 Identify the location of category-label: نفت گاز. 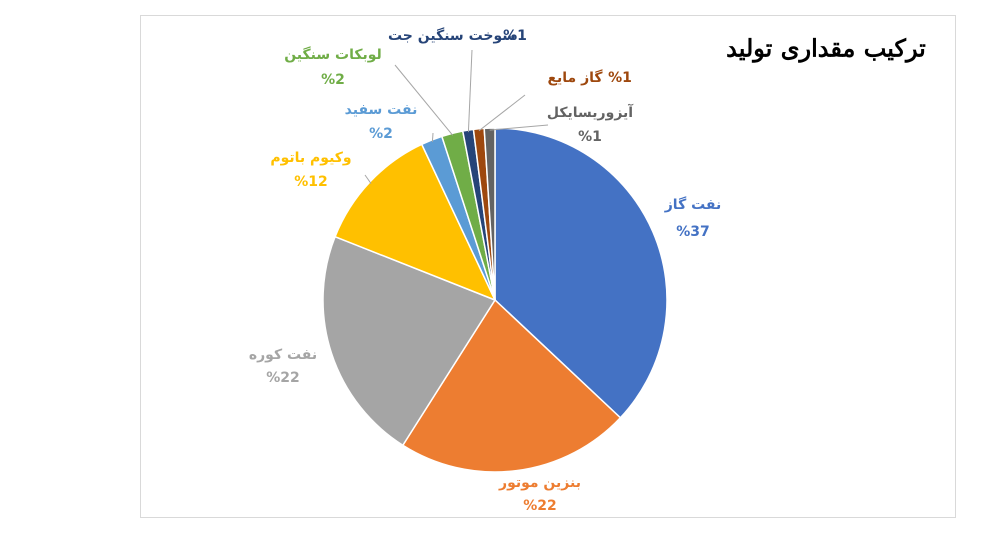
(693, 204).